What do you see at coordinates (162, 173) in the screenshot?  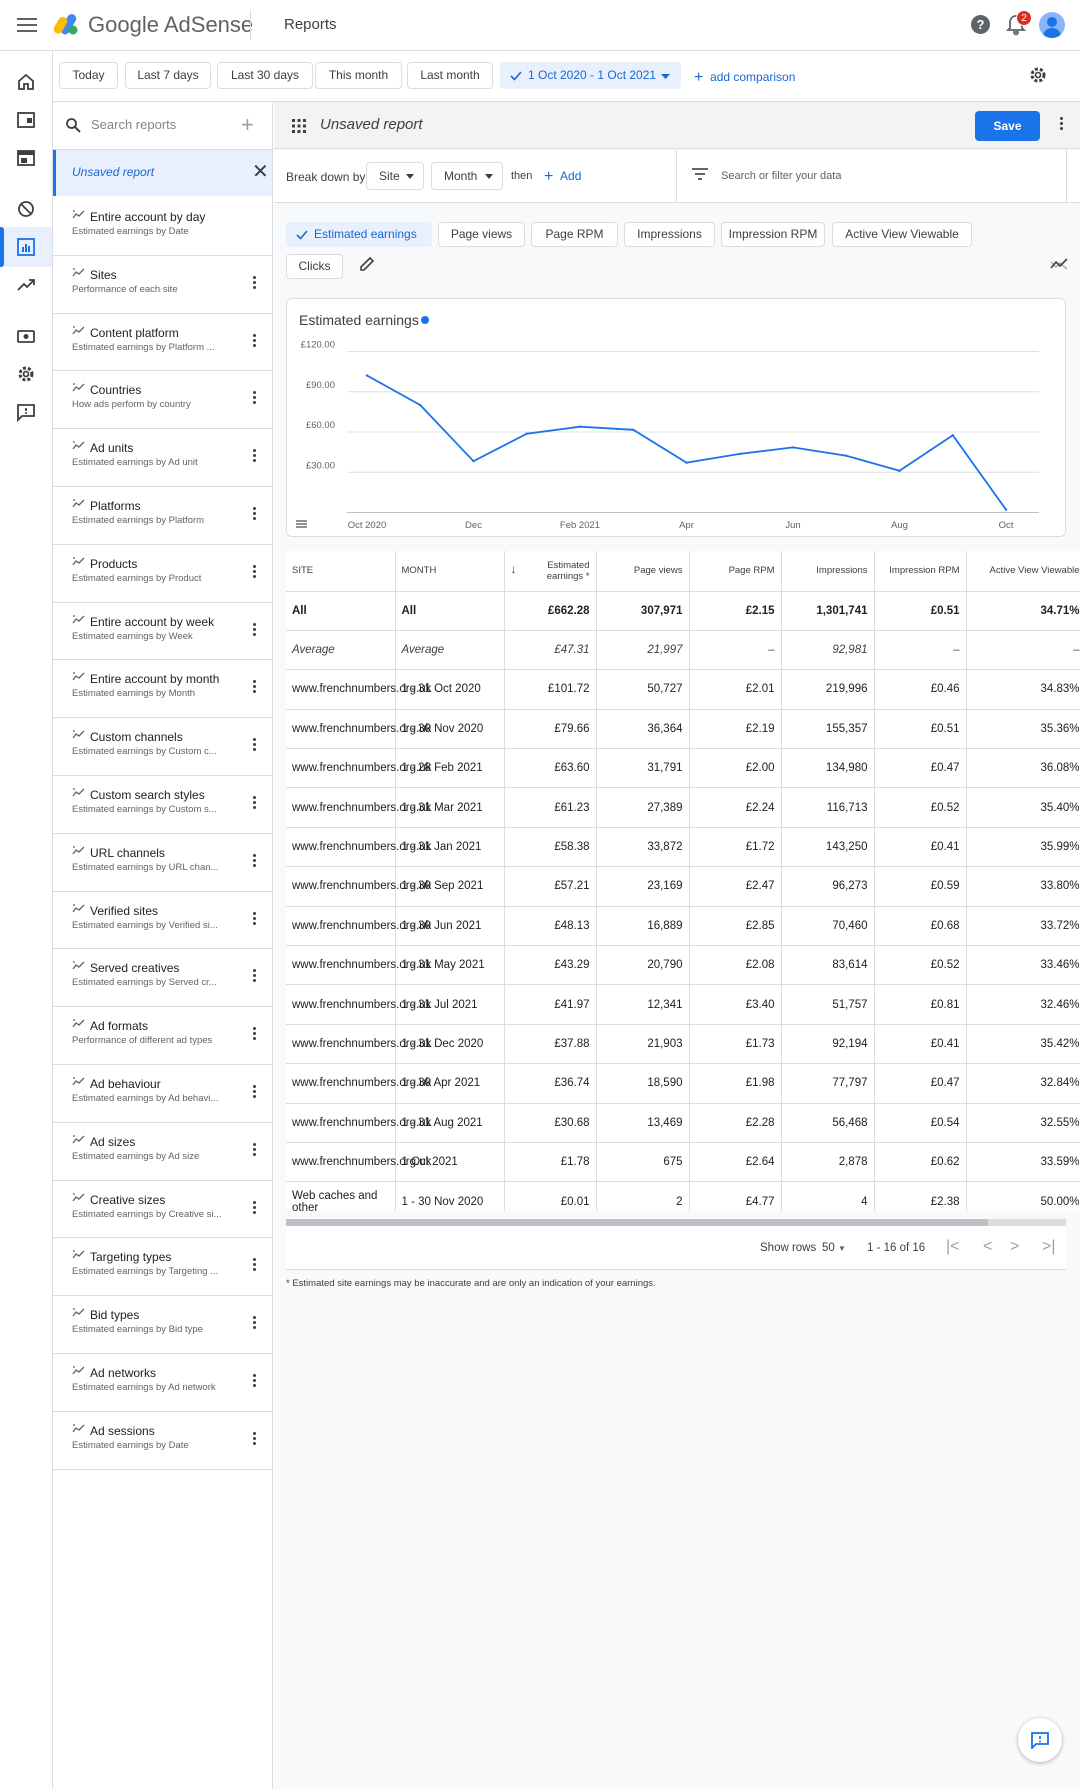 I see `unsaved-report-item: Unsaved report ✕` at bounding box center [162, 173].